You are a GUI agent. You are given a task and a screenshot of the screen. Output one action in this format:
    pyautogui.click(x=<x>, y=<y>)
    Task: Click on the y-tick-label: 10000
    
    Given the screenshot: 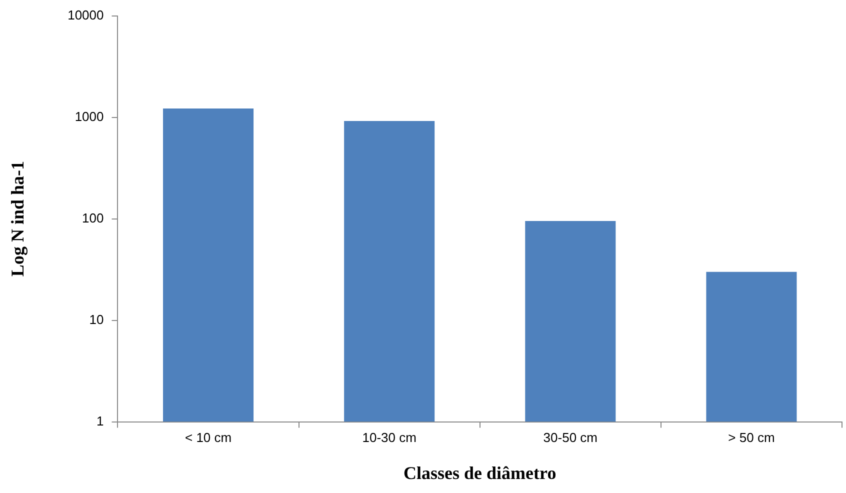 What is the action you would take?
    pyautogui.click(x=86, y=14)
    